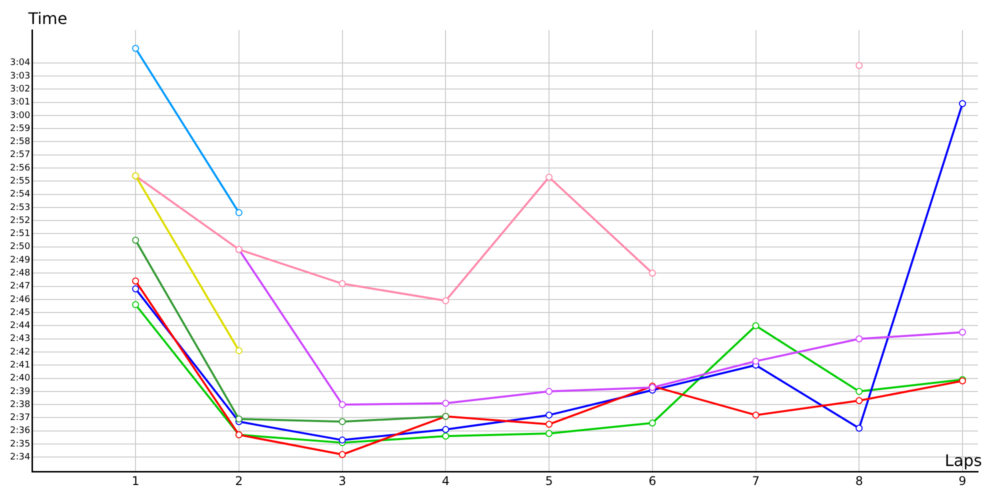  What do you see at coordinates (20, 287) in the screenshot?
I see `y-tick-label: 2:47` at bounding box center [20, 287].